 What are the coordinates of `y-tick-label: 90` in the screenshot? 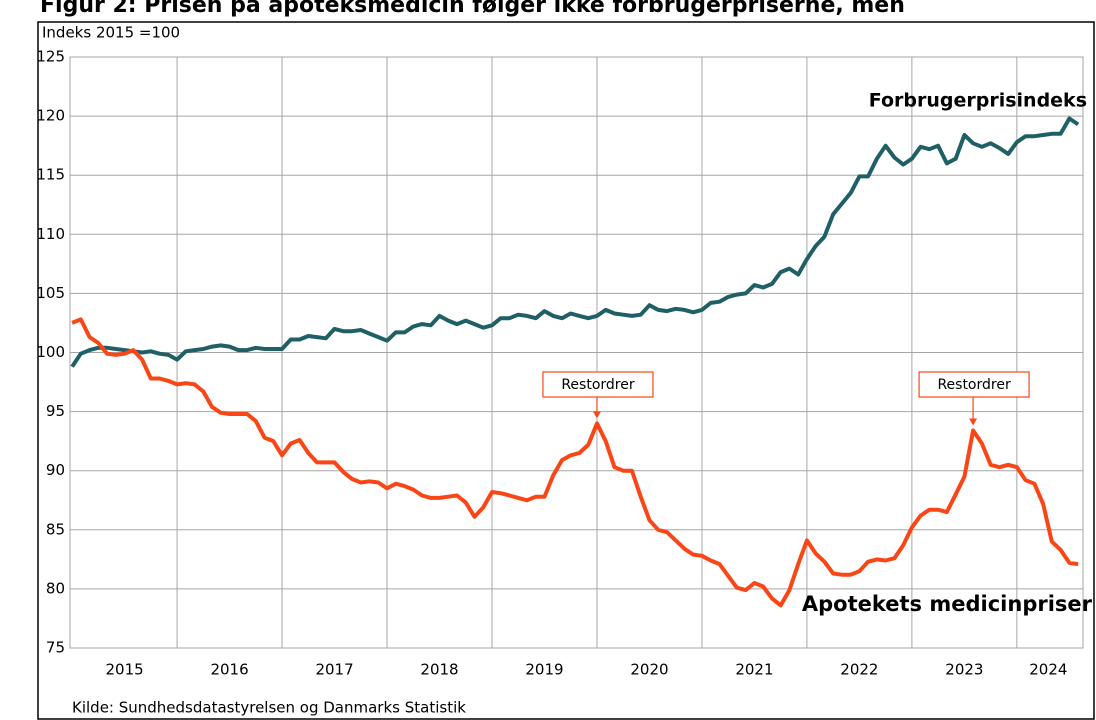 It's located at (55, 470).